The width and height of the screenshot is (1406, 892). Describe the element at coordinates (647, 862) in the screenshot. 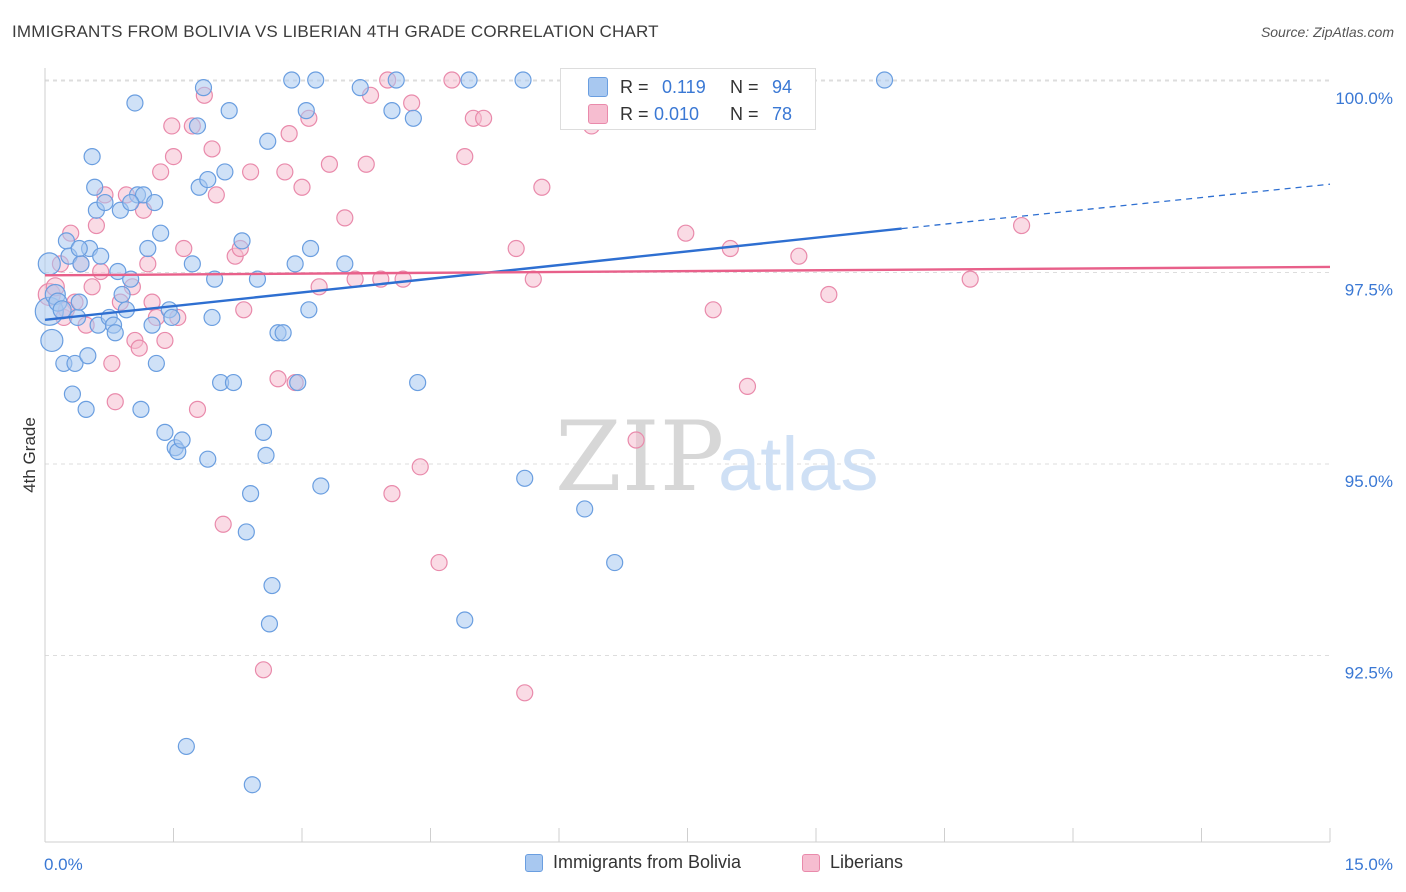

I see `legend-label-bolivia: Immigrants from Bolivia` at that location.